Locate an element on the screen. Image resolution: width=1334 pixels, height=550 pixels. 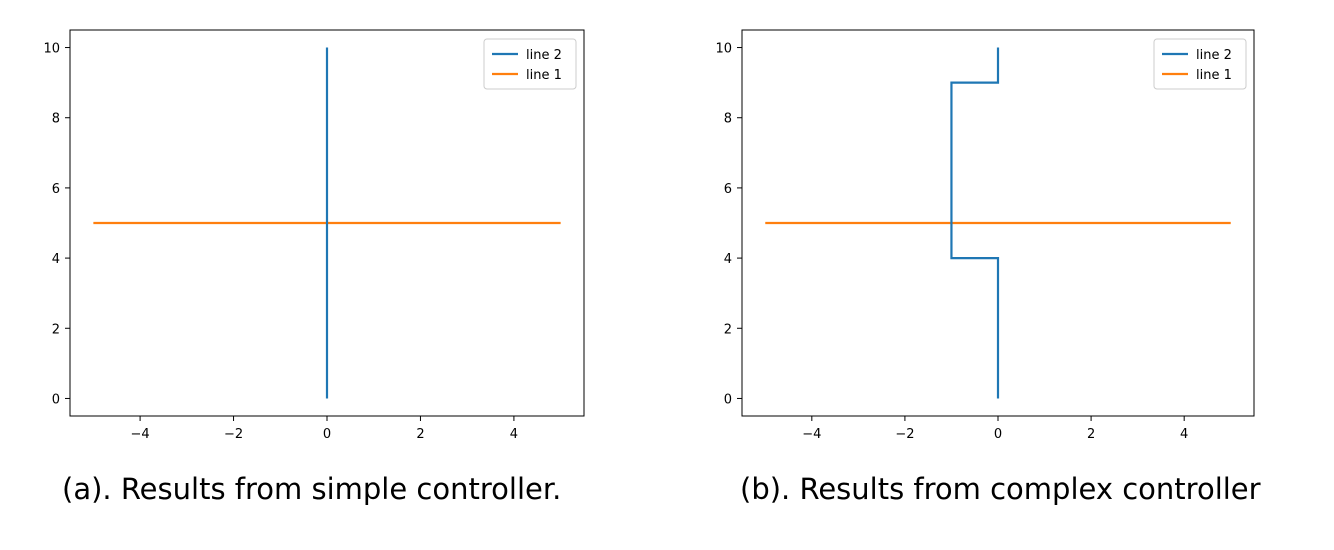
series-line is located at coordinates (975, 223).